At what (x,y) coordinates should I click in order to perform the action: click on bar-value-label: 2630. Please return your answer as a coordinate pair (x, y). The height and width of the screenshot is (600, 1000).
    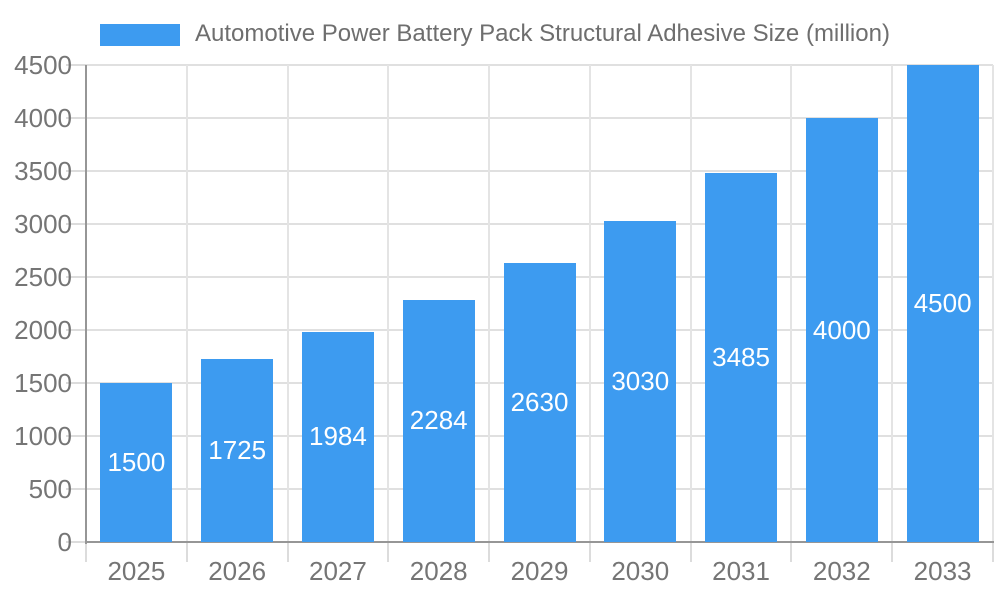
    Looking at the image, I should click on (539, 402).